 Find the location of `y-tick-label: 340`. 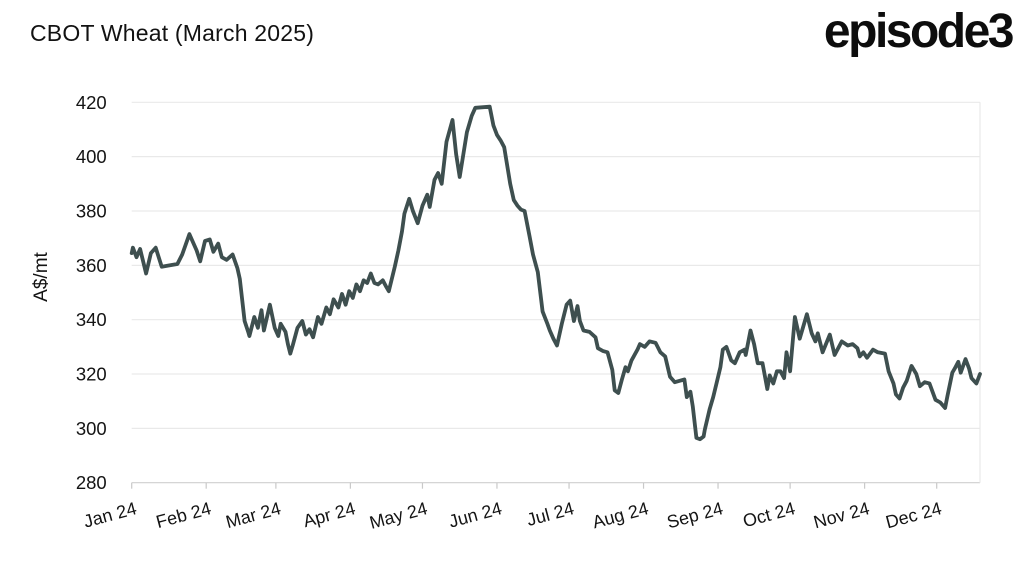

y-tick-label: 340 is located at coordinates (91, 319).